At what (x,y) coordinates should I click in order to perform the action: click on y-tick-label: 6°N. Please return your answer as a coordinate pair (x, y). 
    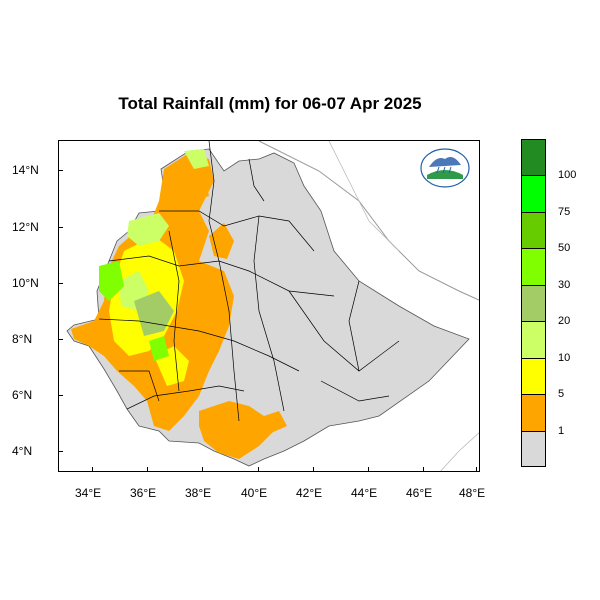
    Looking at the image, I should click on (22, 395).